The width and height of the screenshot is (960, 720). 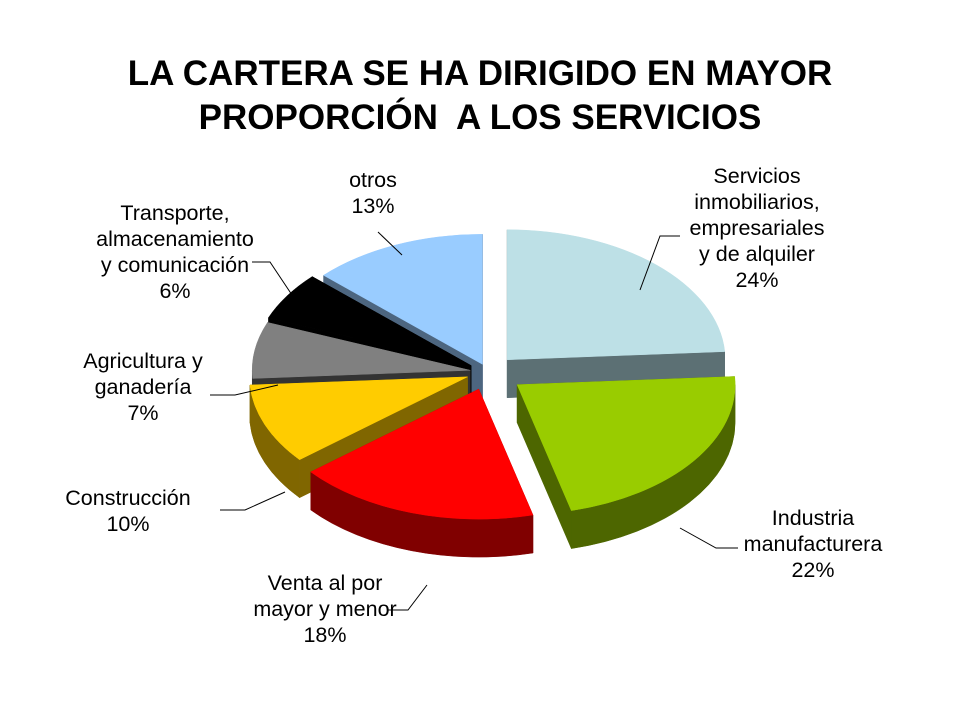 What do you see at coordinates (757, 254) in the screenshot?
I see `slice-name-line: y de alquiler` at bounding box center [757, 254].